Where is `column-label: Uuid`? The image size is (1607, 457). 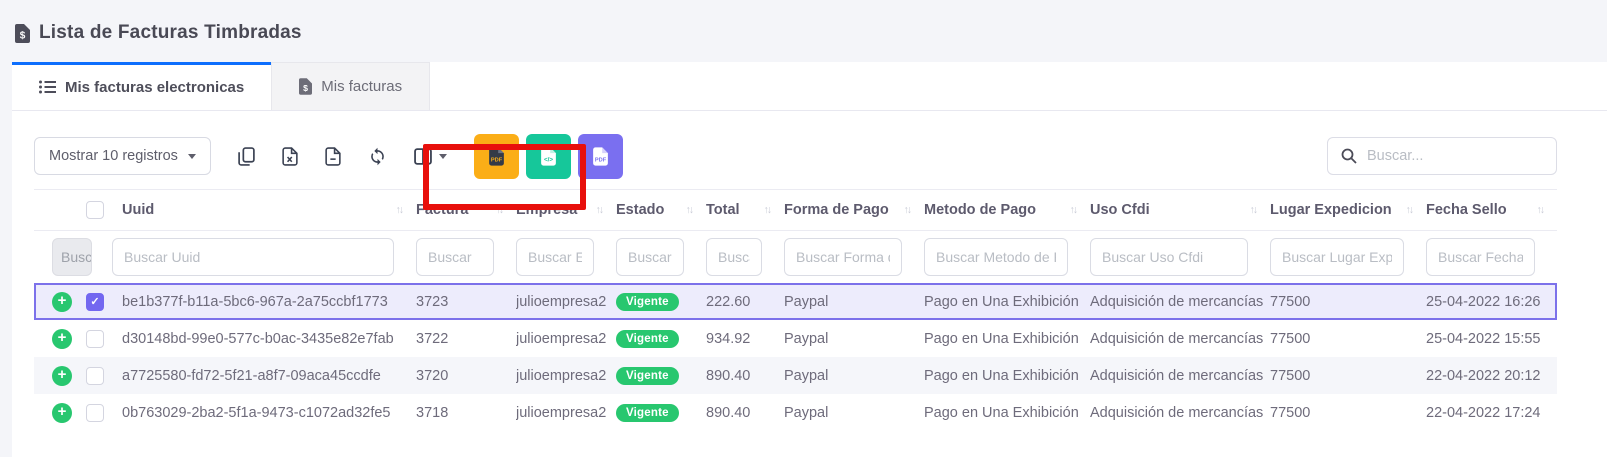
column-label: Uuid is located at coordinates (138, 210).